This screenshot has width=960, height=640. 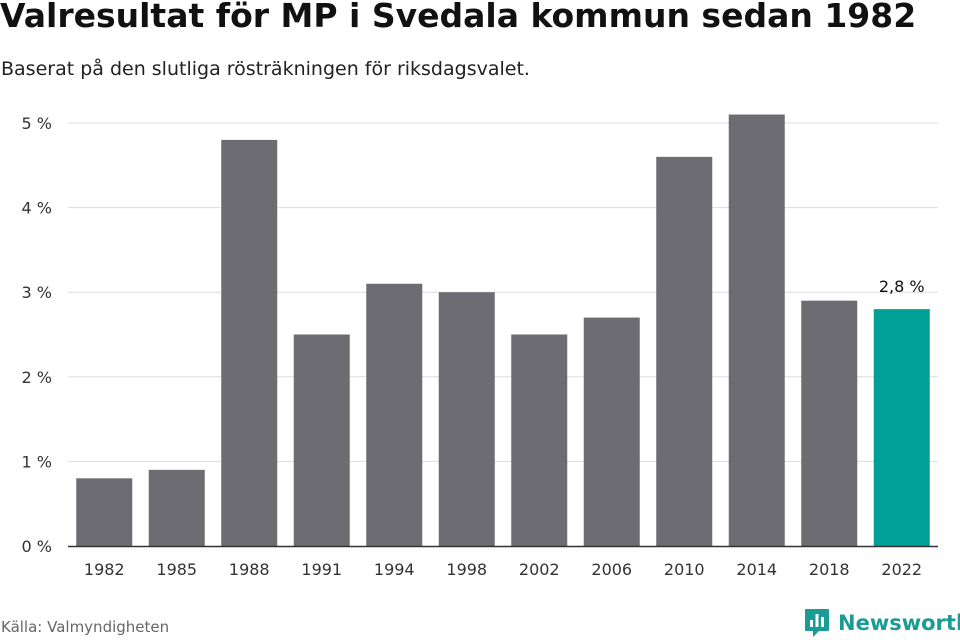 What do you see at coordinates (539, 569) in the screenshot?
I see `x-tick-label: 2002` at bounding box center [539, 569].